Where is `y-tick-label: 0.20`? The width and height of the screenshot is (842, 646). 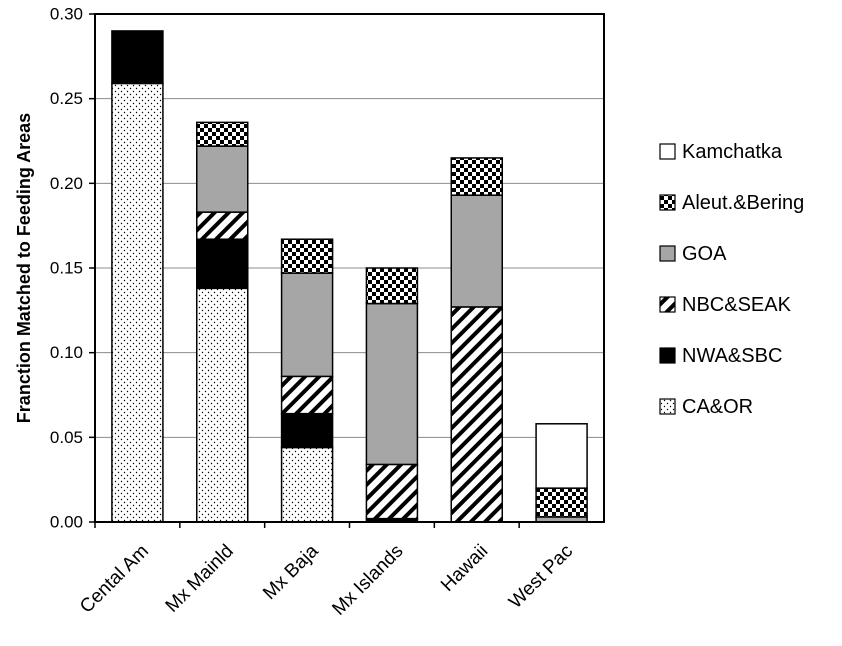
y-tick-label: 0.20 is located at coordinates (66, 183).